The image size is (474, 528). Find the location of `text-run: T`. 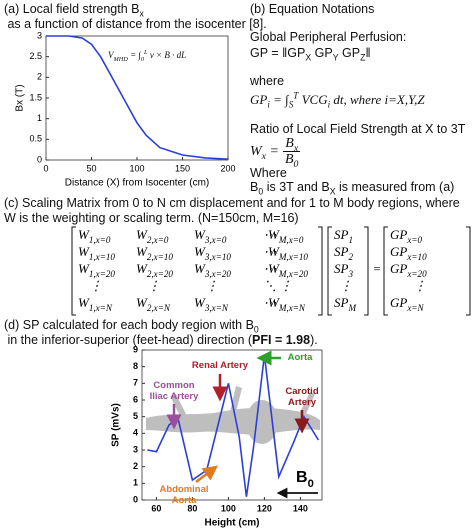

text-run: T is located at coordinates (296, 95).